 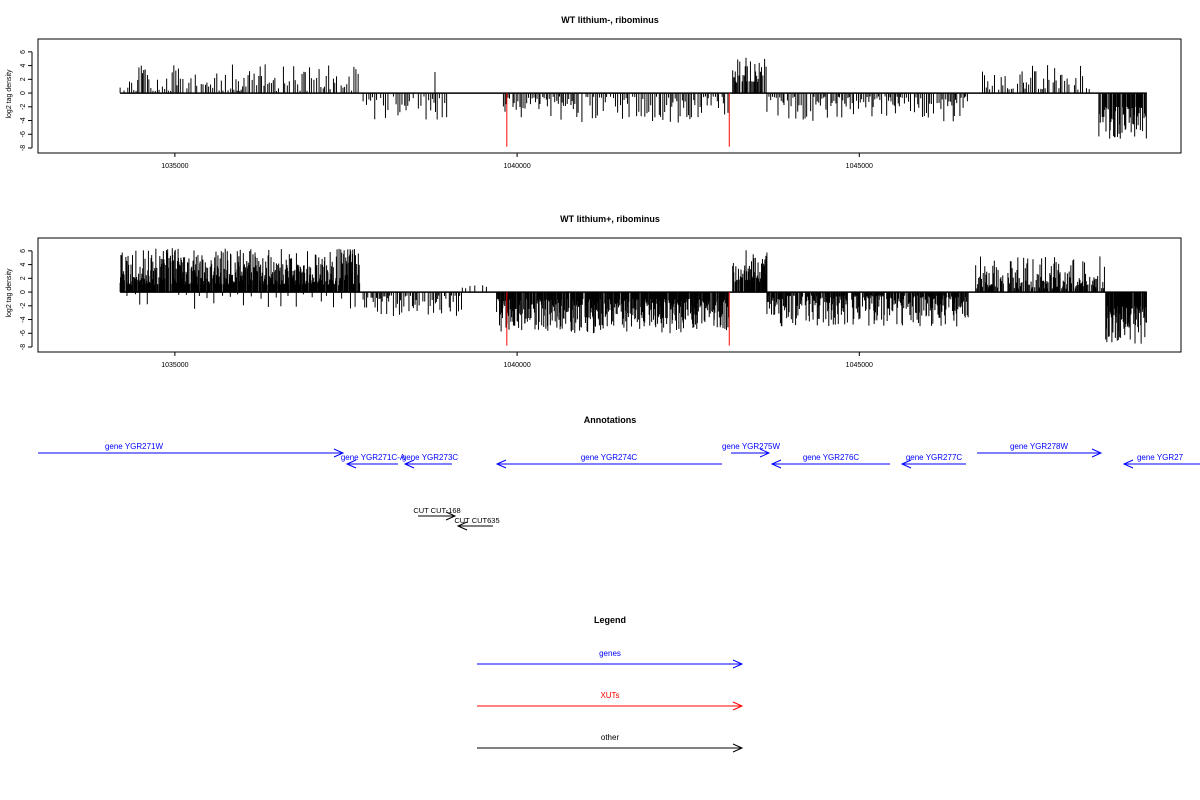 I want to click on gene-label: gene YGR271W, so click(x=134, y=446).